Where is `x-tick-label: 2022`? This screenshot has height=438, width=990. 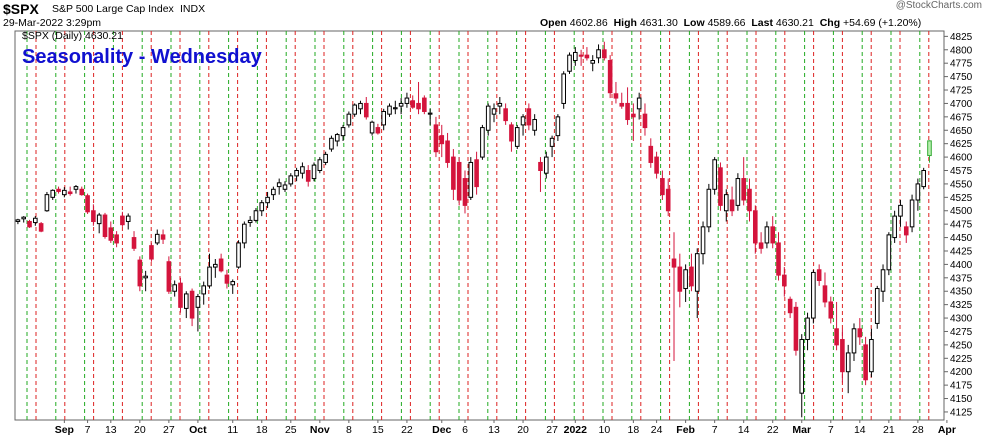
x-tick-label: 2022 is located at coordinates (576, 430).